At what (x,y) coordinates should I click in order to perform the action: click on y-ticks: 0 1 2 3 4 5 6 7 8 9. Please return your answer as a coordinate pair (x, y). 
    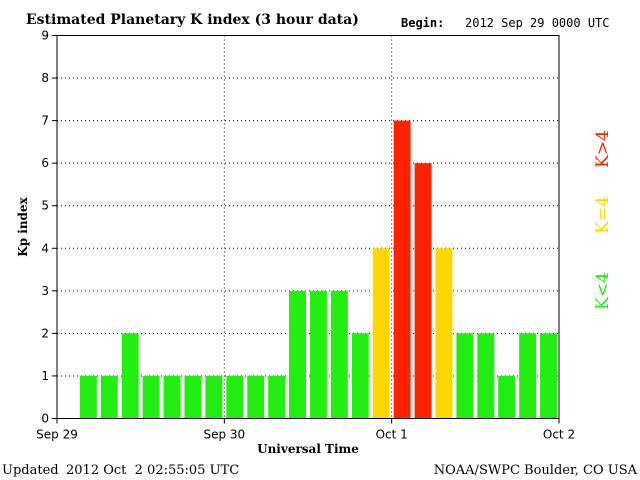
    Looking at the image, I should click on (49, 227).